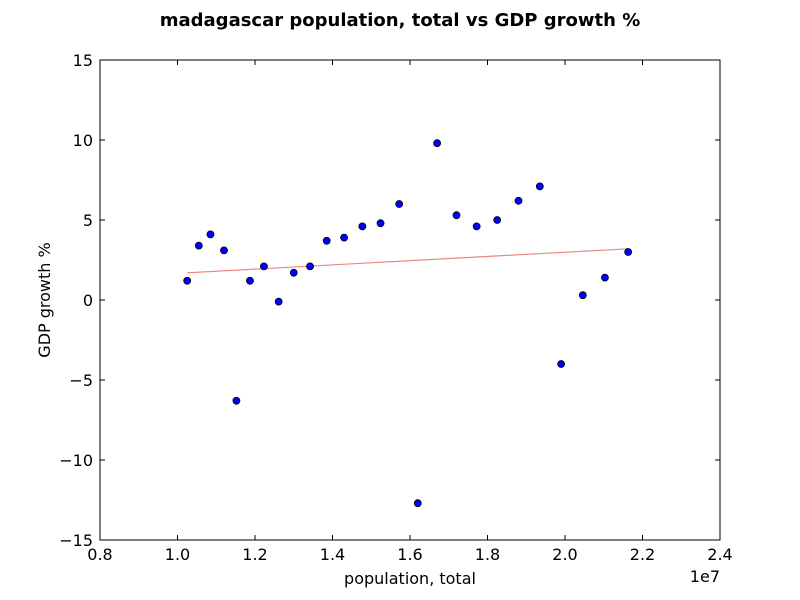  I want to click on x-axis-offset-label: 1e7, so click(705, 576).